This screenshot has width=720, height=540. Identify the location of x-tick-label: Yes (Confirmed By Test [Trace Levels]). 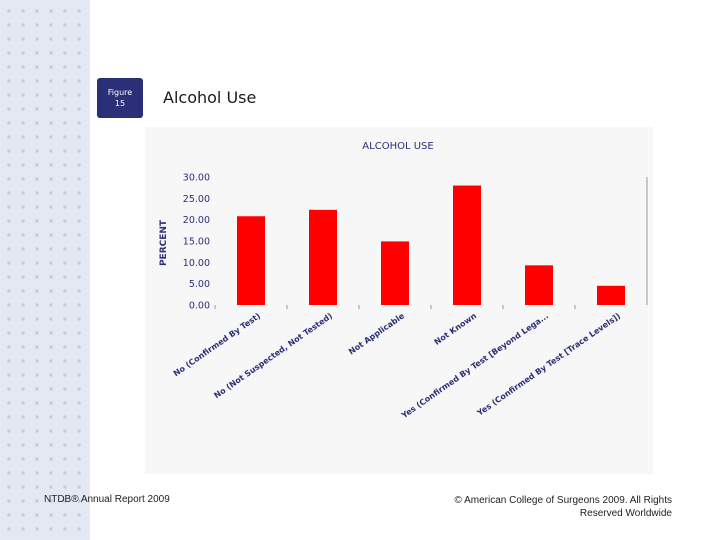
(548, 364).